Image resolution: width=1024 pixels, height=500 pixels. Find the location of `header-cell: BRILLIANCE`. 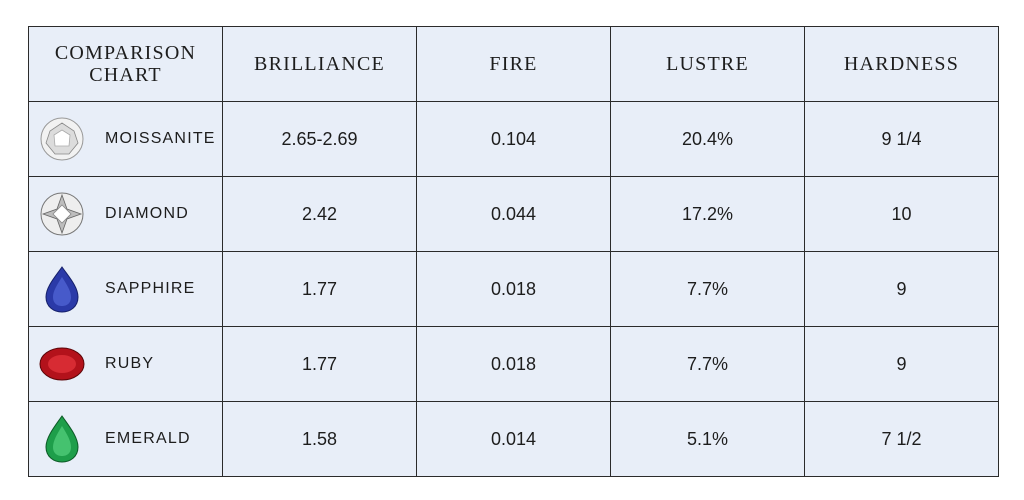

header-cell: BRILLIANCE is located at coordinates (319, 64).